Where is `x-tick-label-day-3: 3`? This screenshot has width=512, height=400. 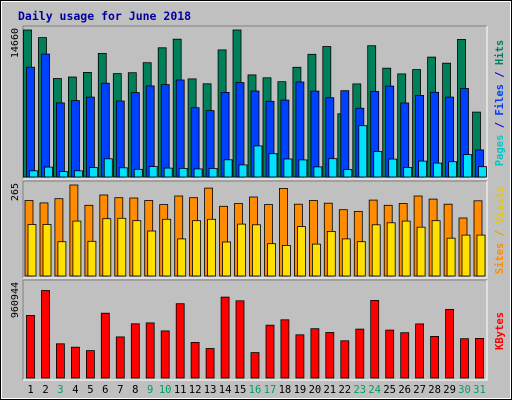
x-tick-label-day-3: 3 is located at coordinates (60, 390).